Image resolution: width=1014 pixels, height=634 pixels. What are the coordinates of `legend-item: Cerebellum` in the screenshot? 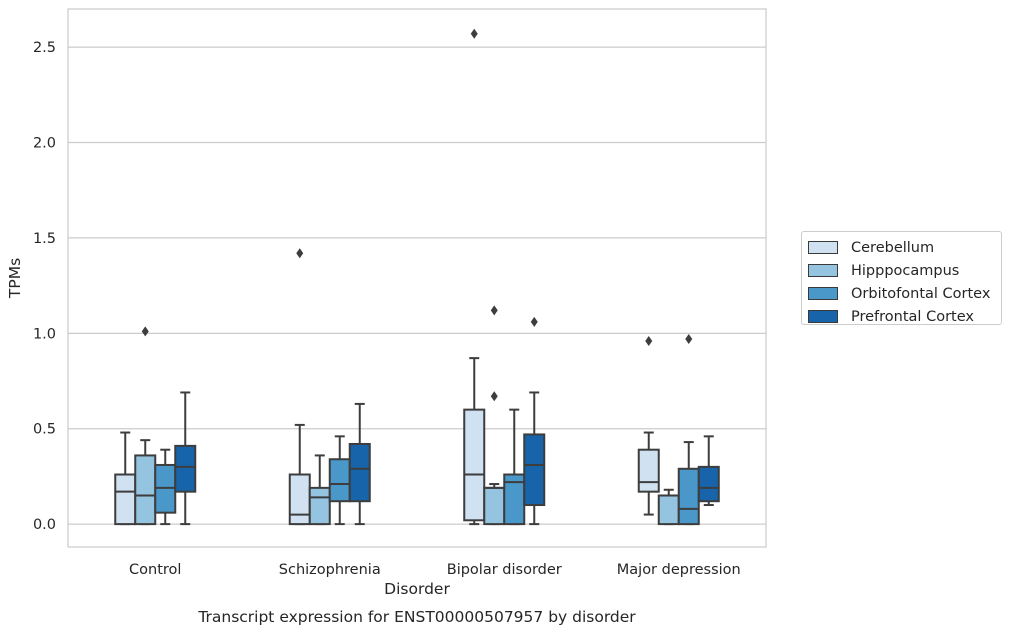 It's located at (904, 247).